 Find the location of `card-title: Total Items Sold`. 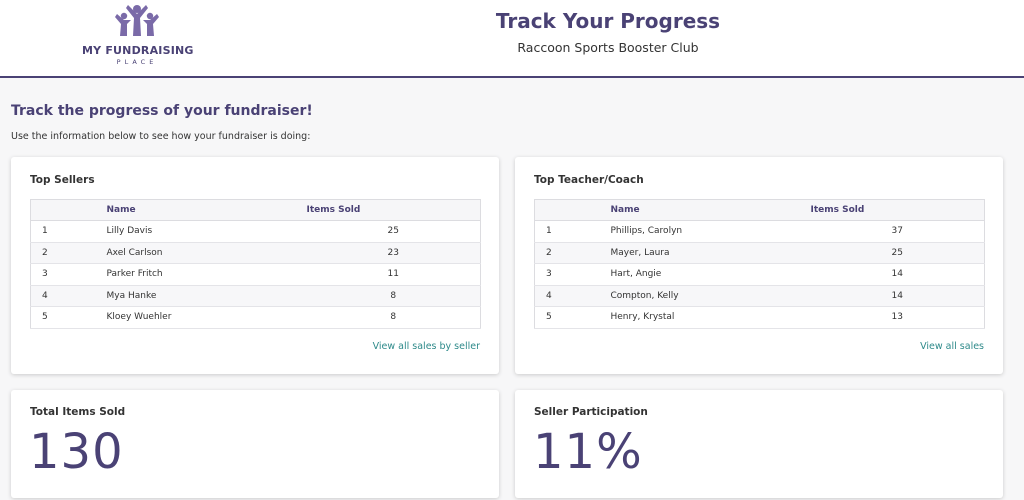

card-title: Total Items Sold is located at coordinates (78, 412).